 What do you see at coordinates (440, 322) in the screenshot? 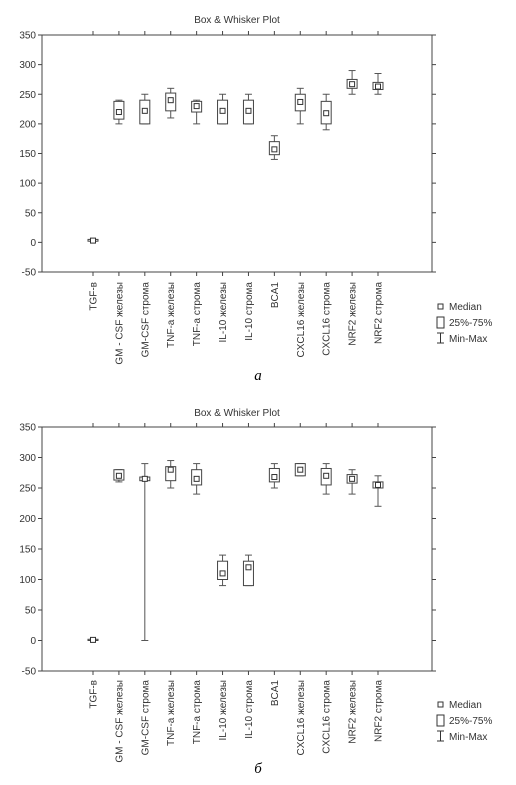
I see `legend-box-icon` at bounding box center [440, 322].